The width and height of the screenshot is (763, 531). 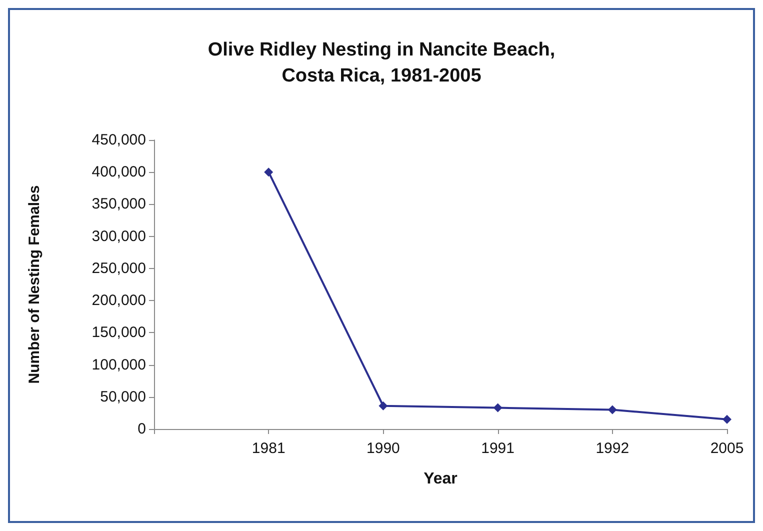 What do you see at coordinates (119, 172) in the screenshot?
I see `y-tick-label: 400,000` at bounding box center [119, 172].